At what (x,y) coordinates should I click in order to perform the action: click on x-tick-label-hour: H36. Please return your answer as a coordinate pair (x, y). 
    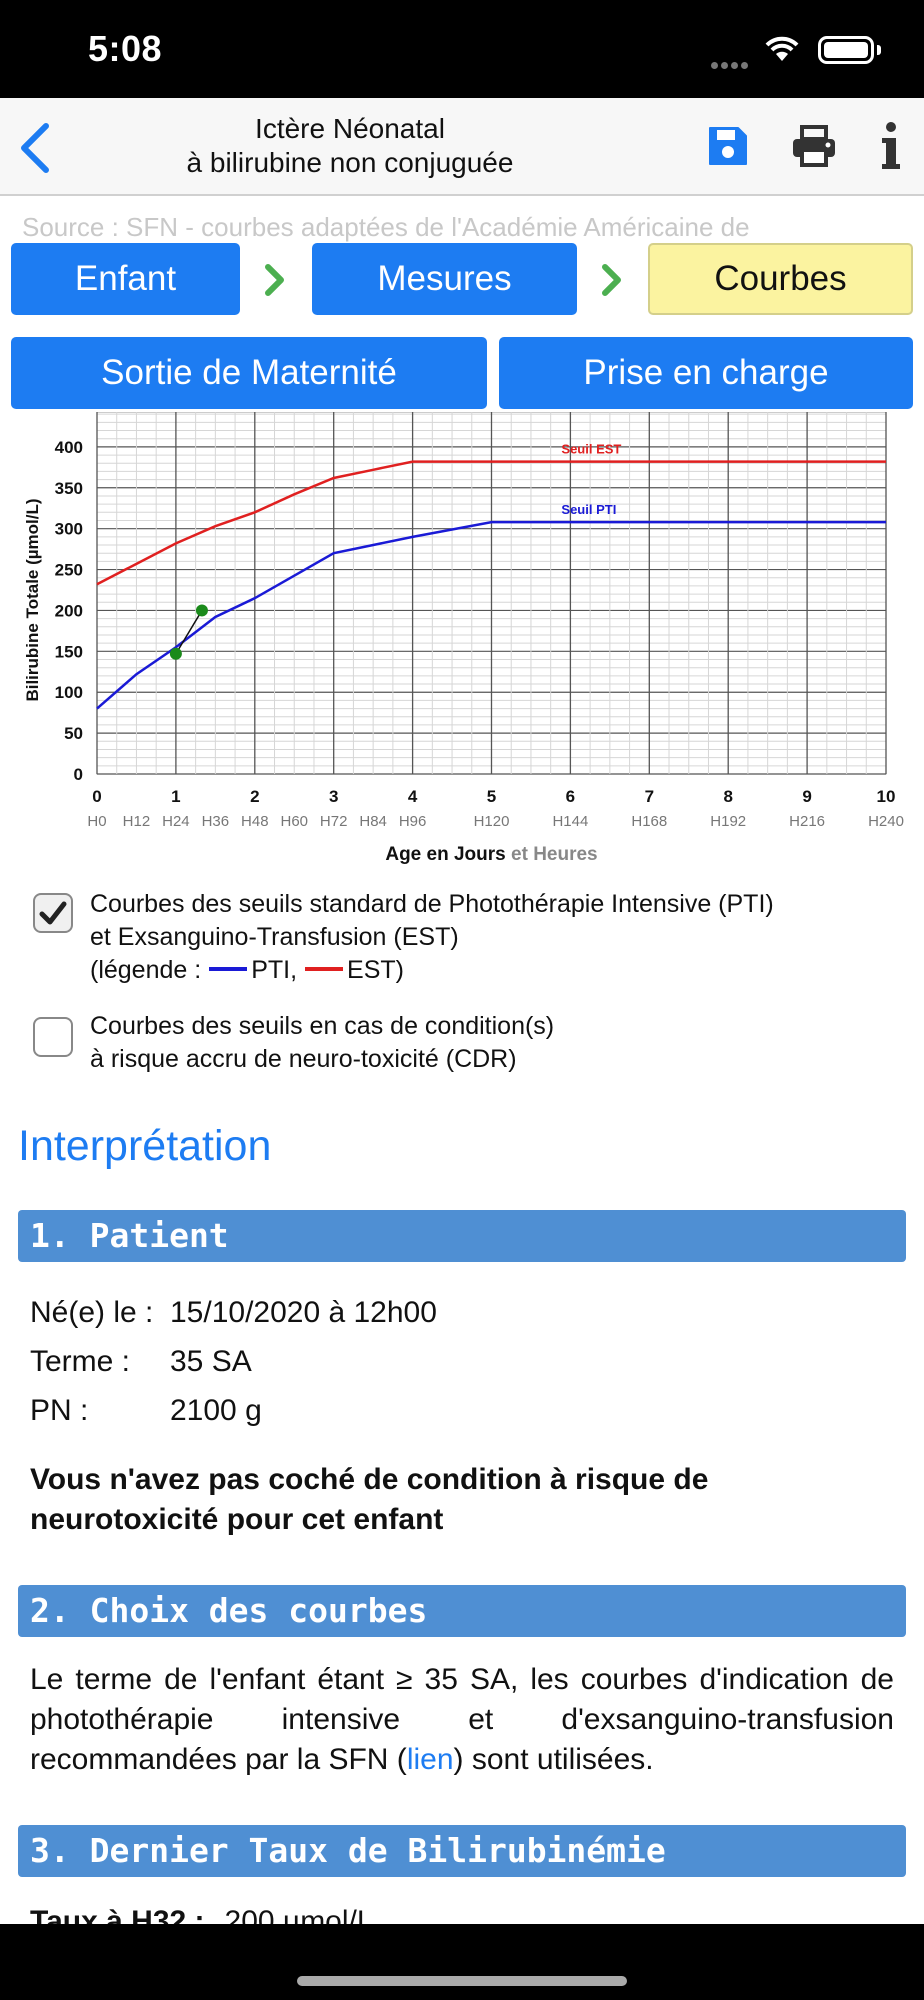
    Looking at the image, I should click on (216, 821).